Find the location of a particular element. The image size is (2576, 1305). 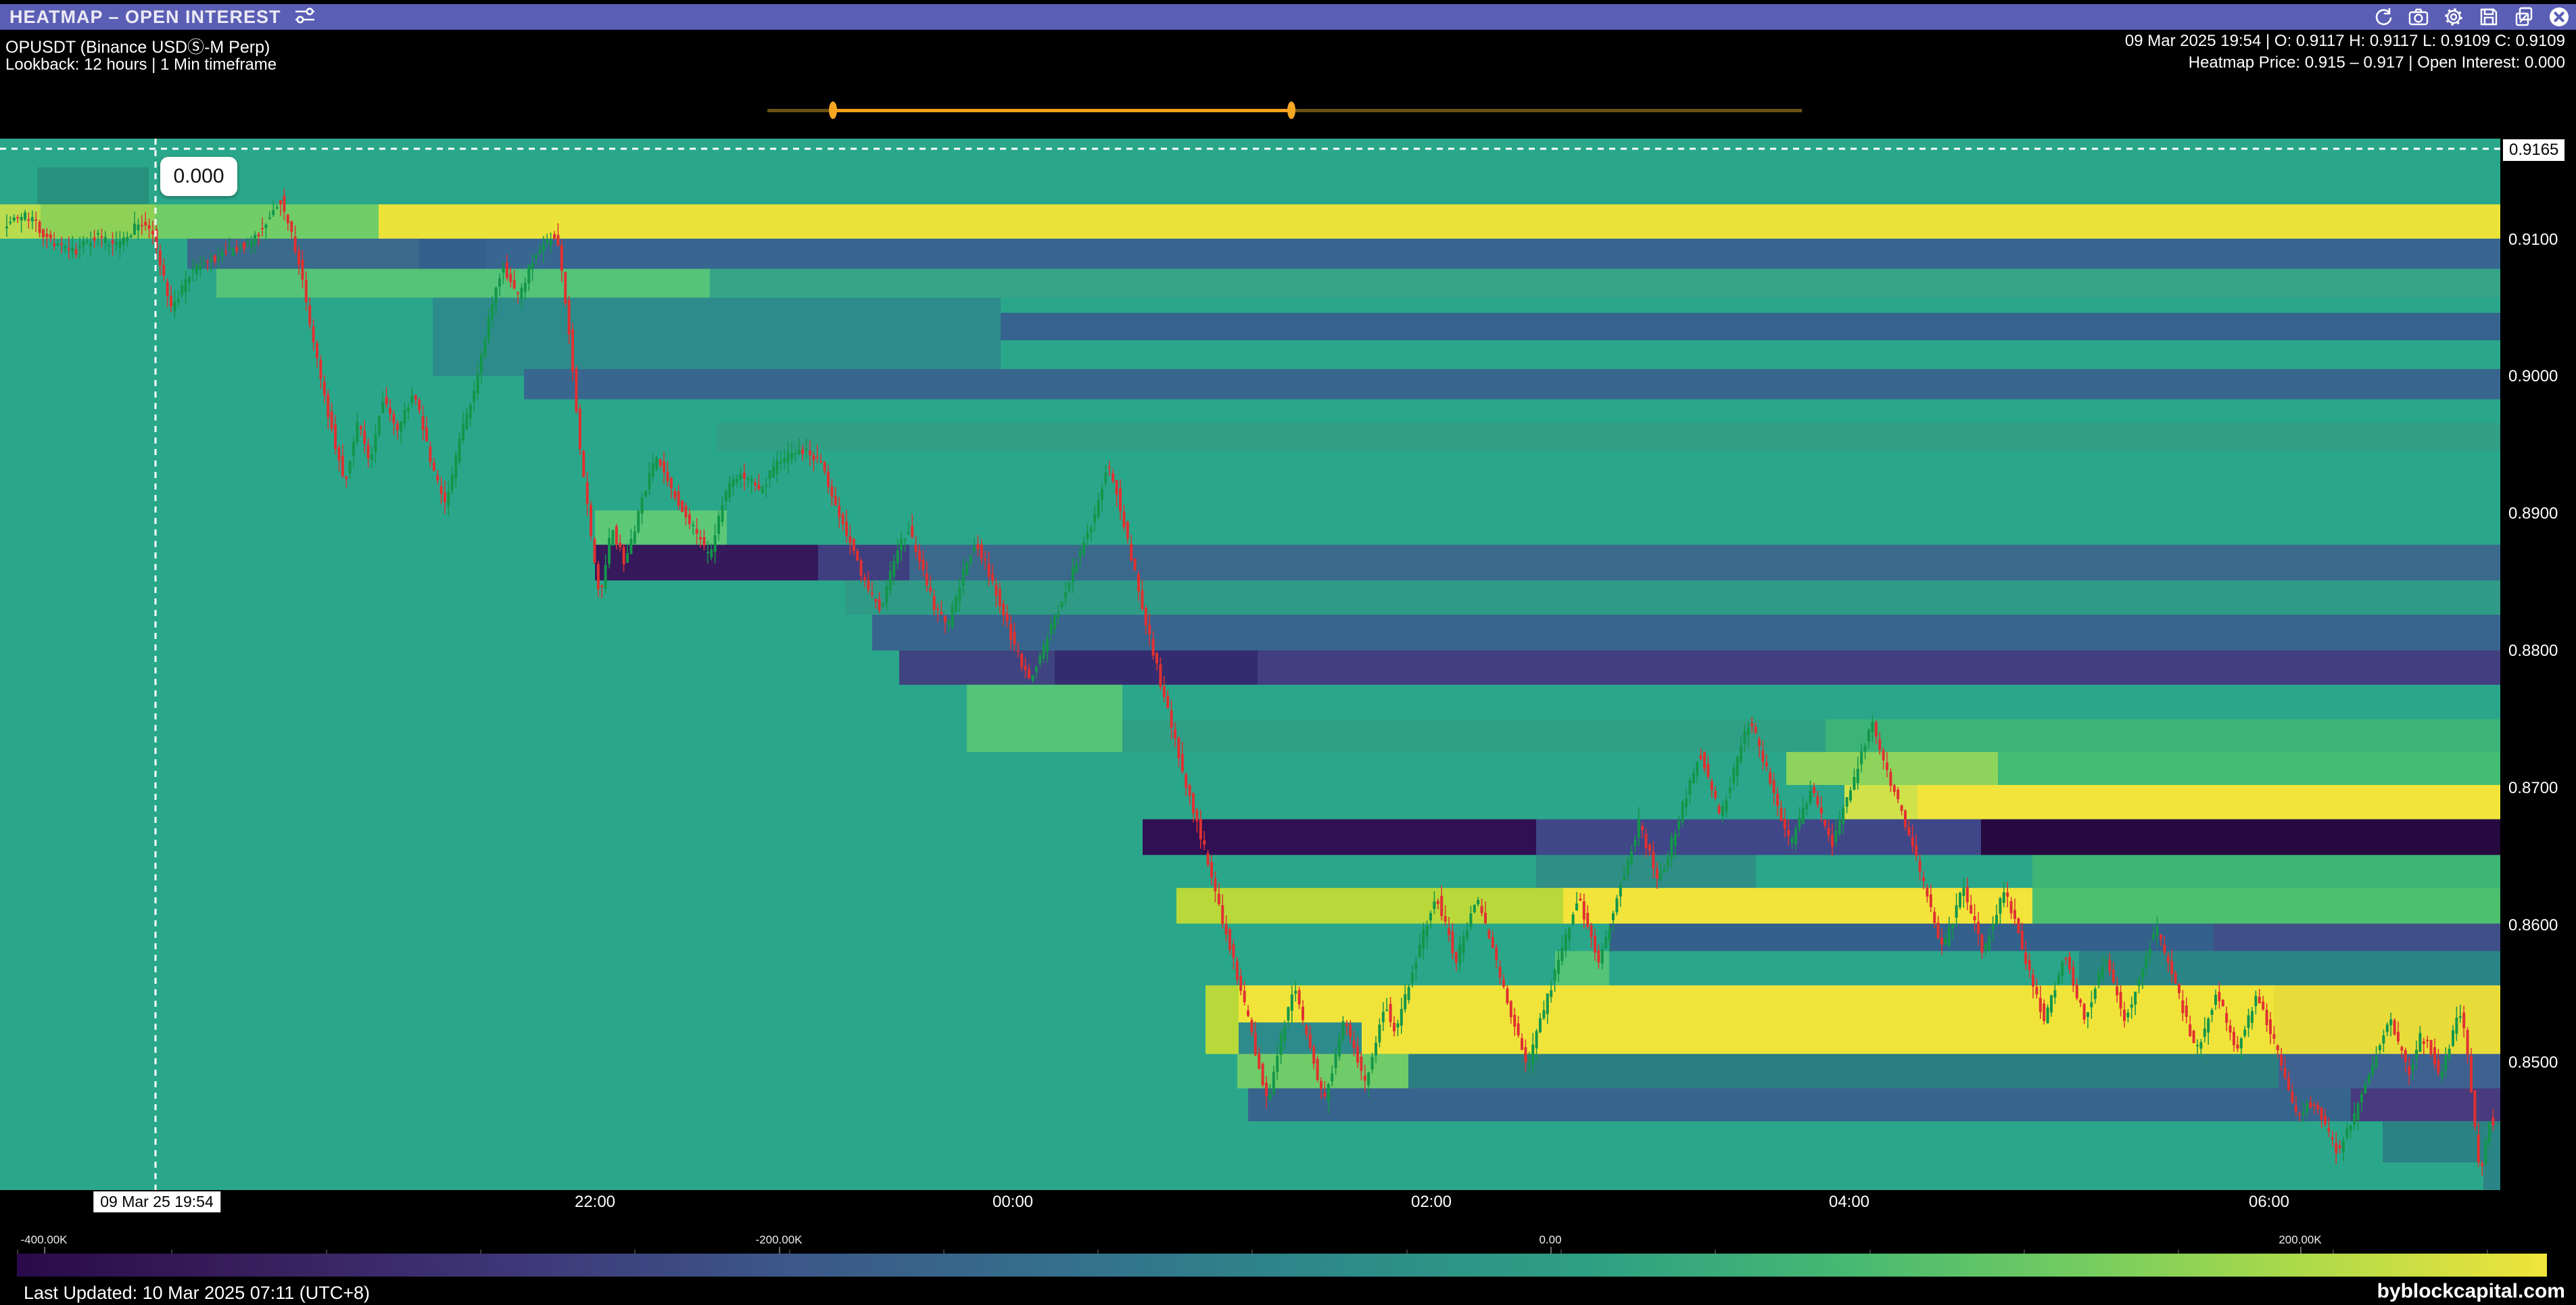

price-tick-label: 0.8800 is located at coordinates (2533, 651).